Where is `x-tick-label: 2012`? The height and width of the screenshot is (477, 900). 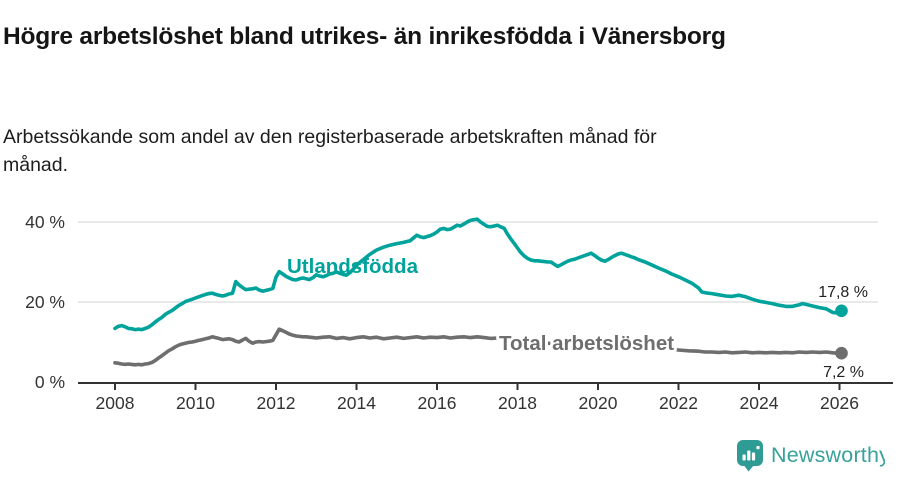 x-tick-label: 2012 is located at coordinates (276, 403).